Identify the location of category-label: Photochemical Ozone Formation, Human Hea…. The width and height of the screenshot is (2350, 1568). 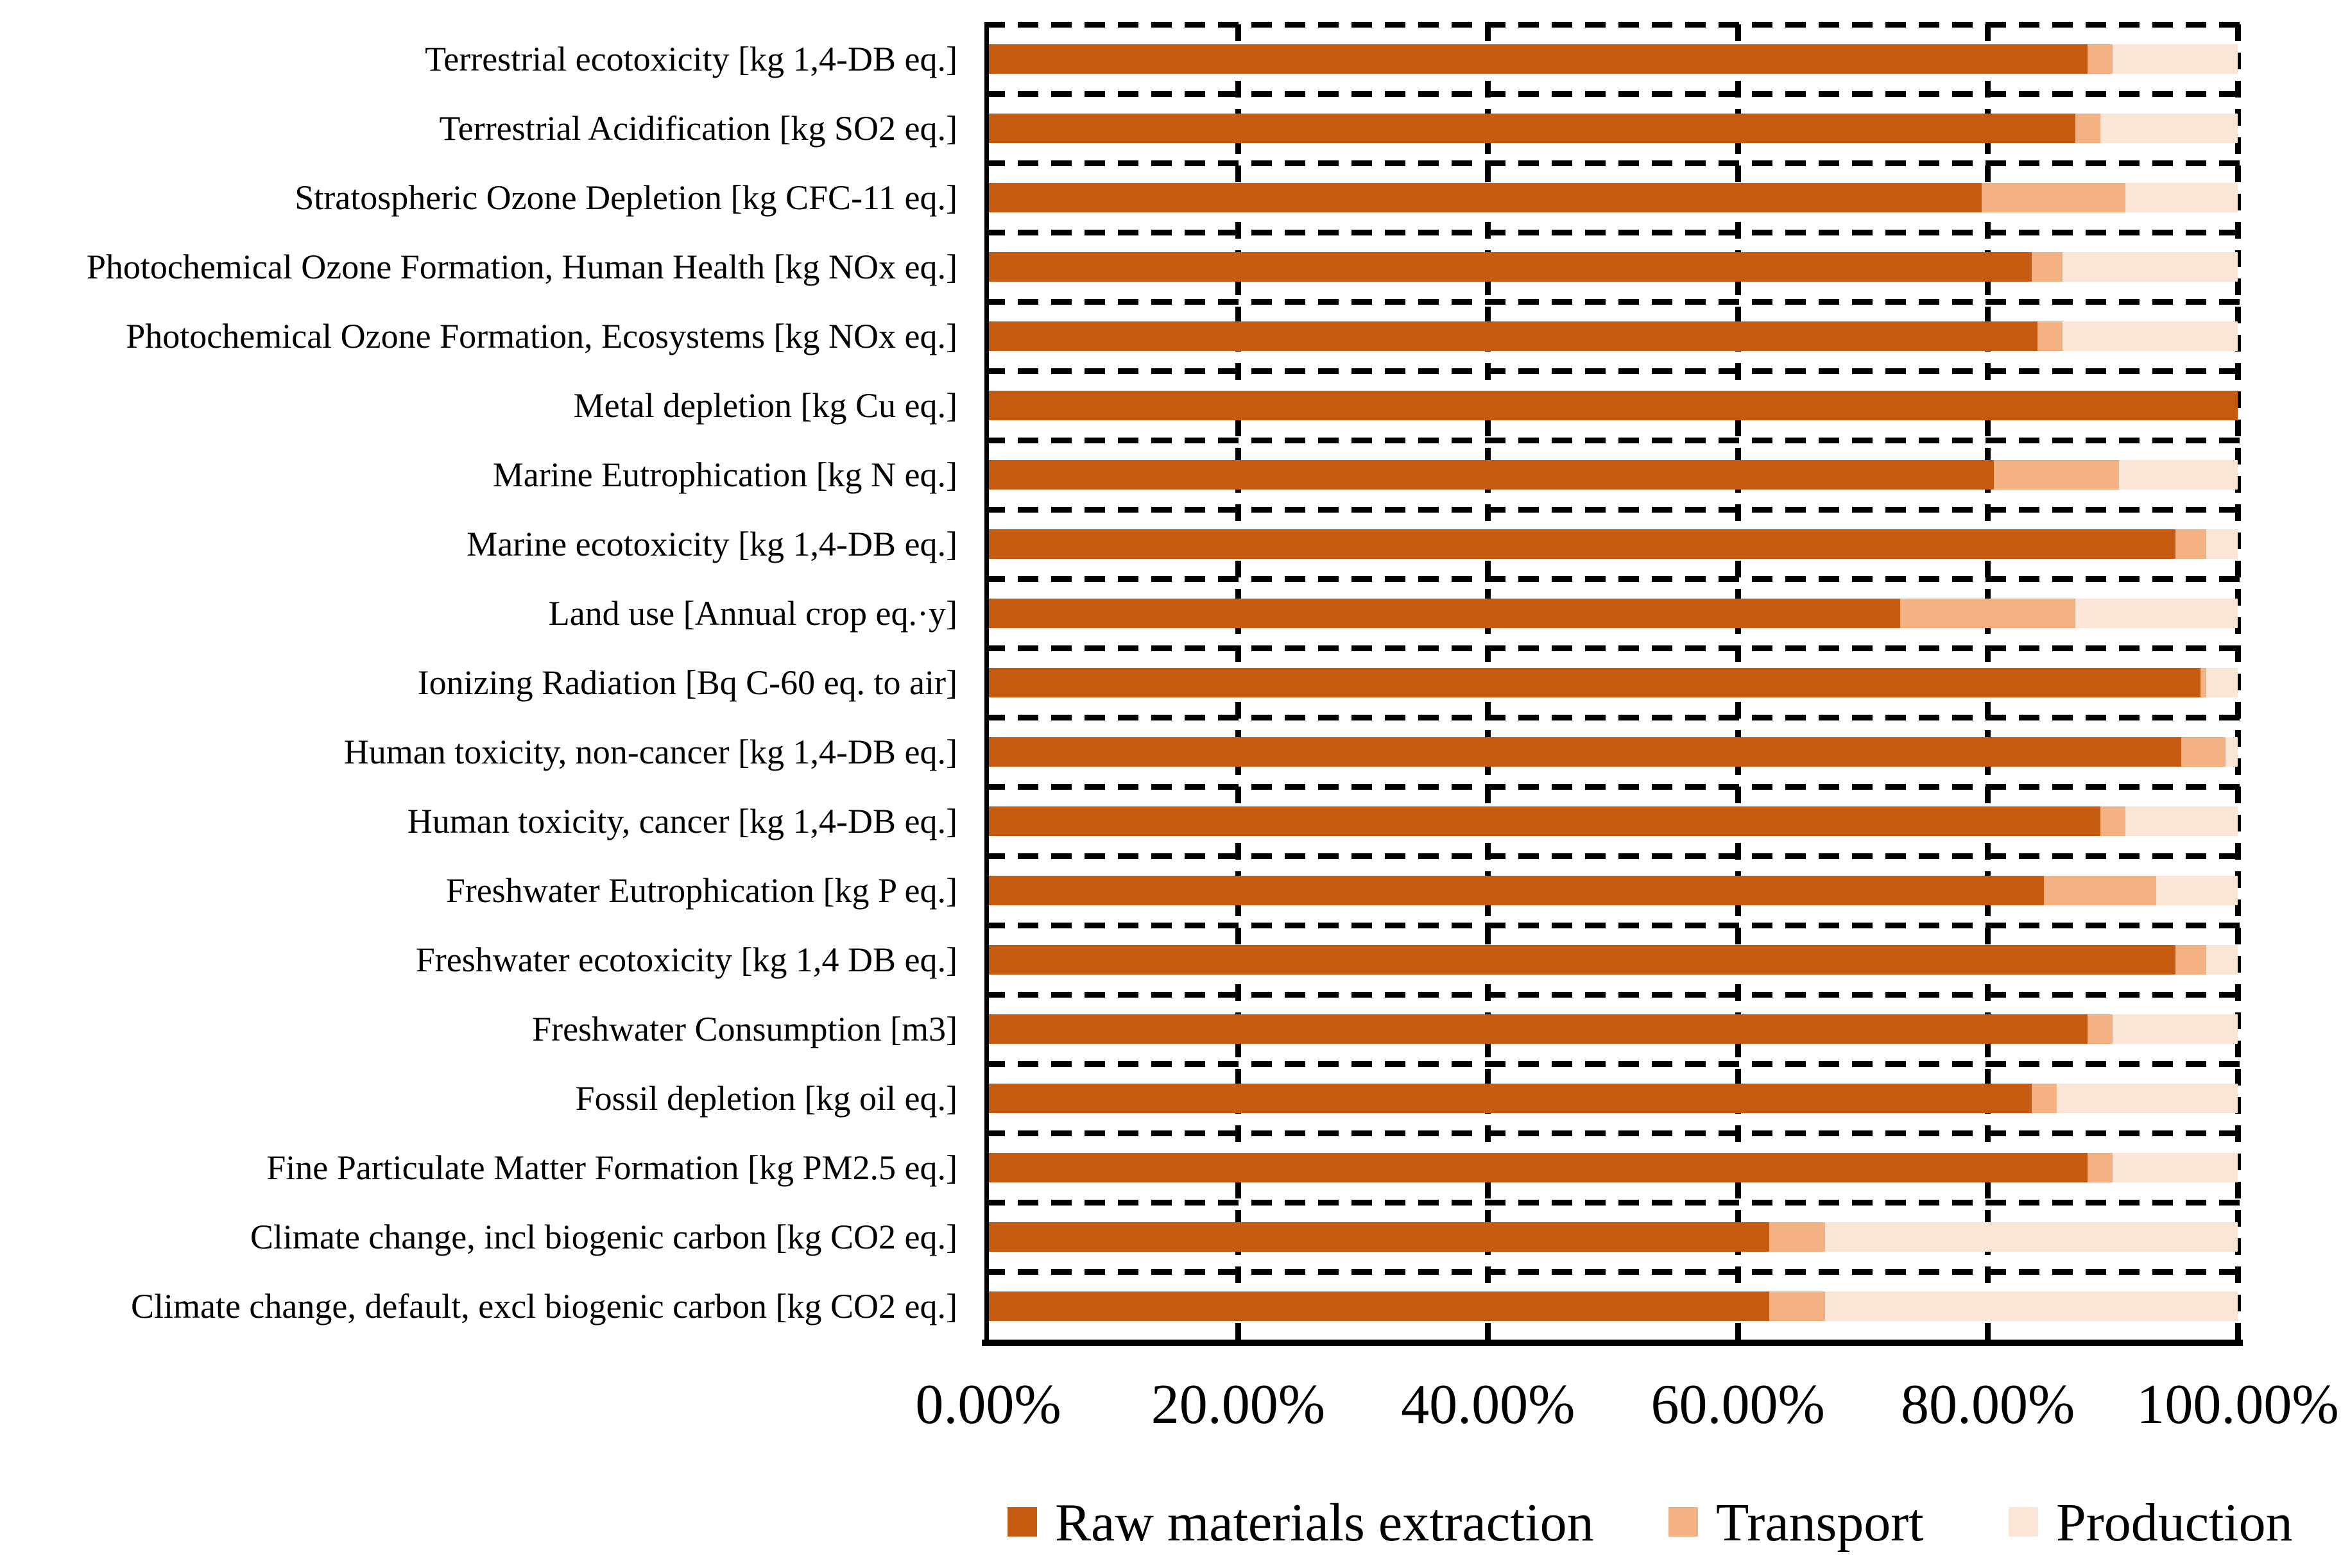
(521, 267).